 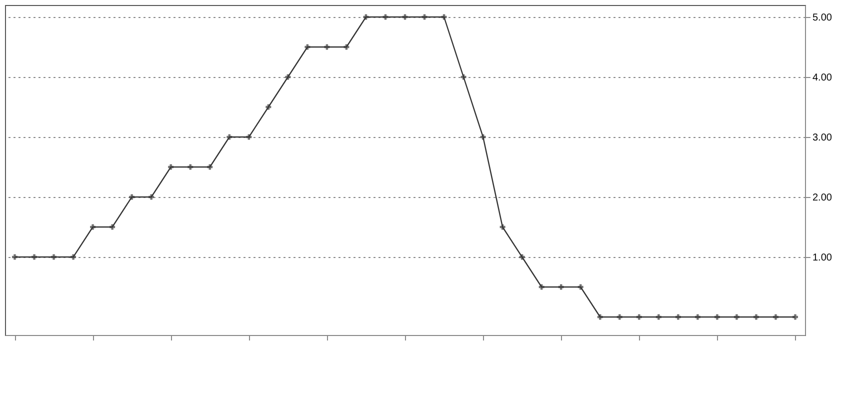 I want to click on y-tick-label: 3.00, so click(x=822, y=138).